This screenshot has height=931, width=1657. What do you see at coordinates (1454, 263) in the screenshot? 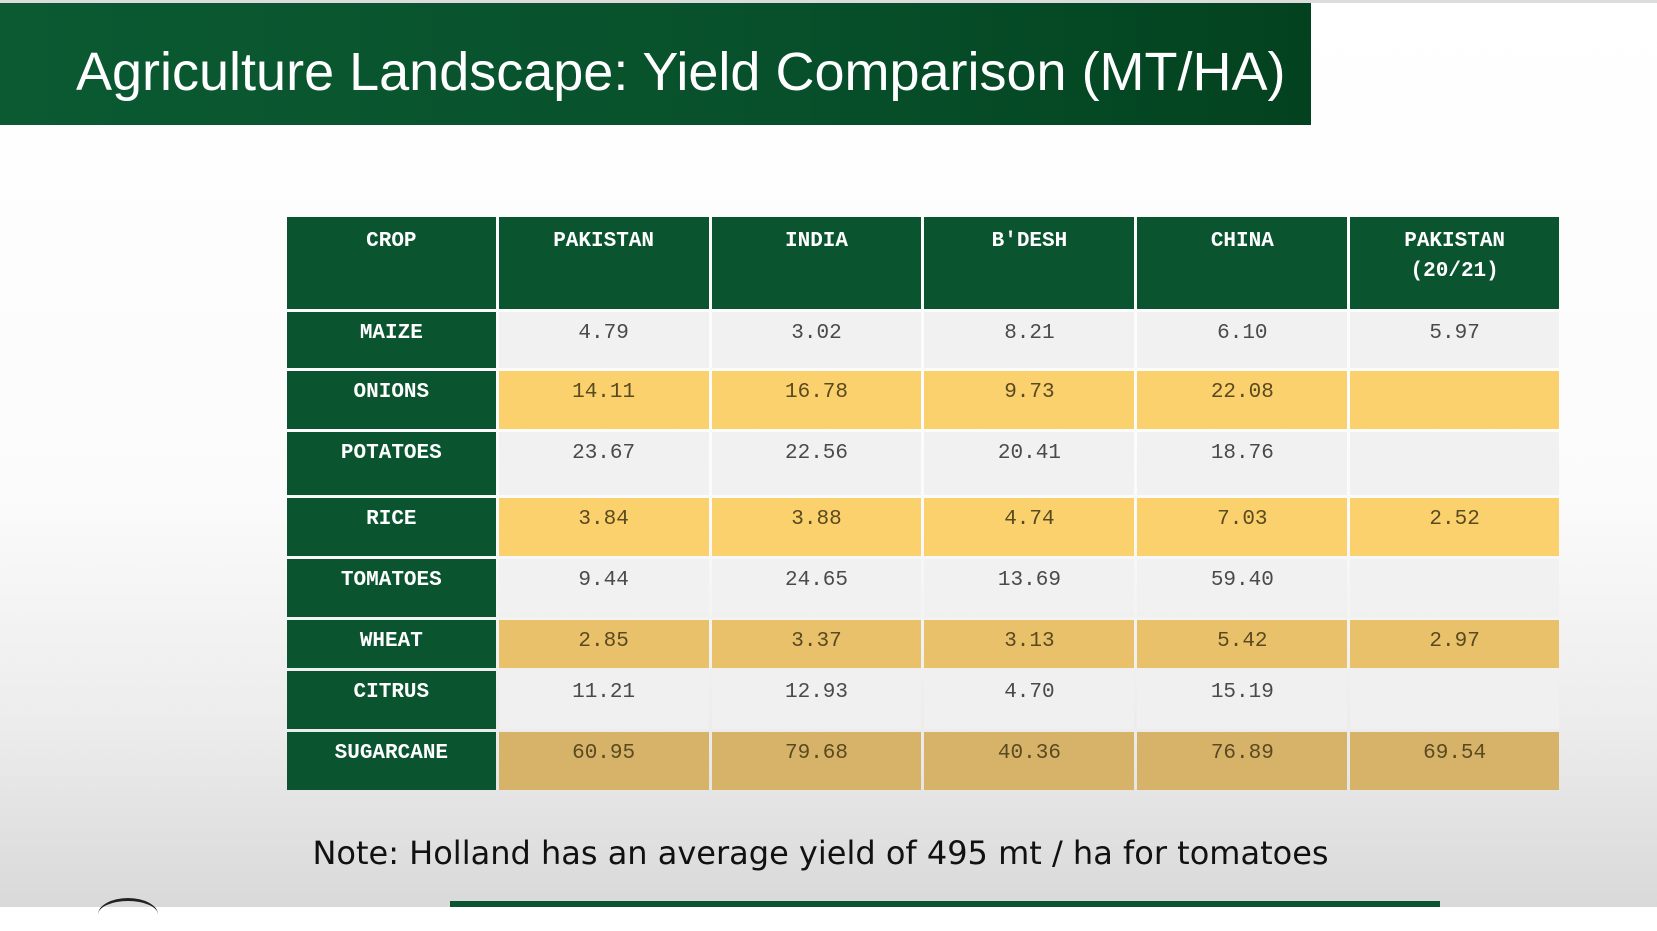
I see `header-pakistan-20-21: PAKISTAN (20/21)` at bounding box center [1454, 263].